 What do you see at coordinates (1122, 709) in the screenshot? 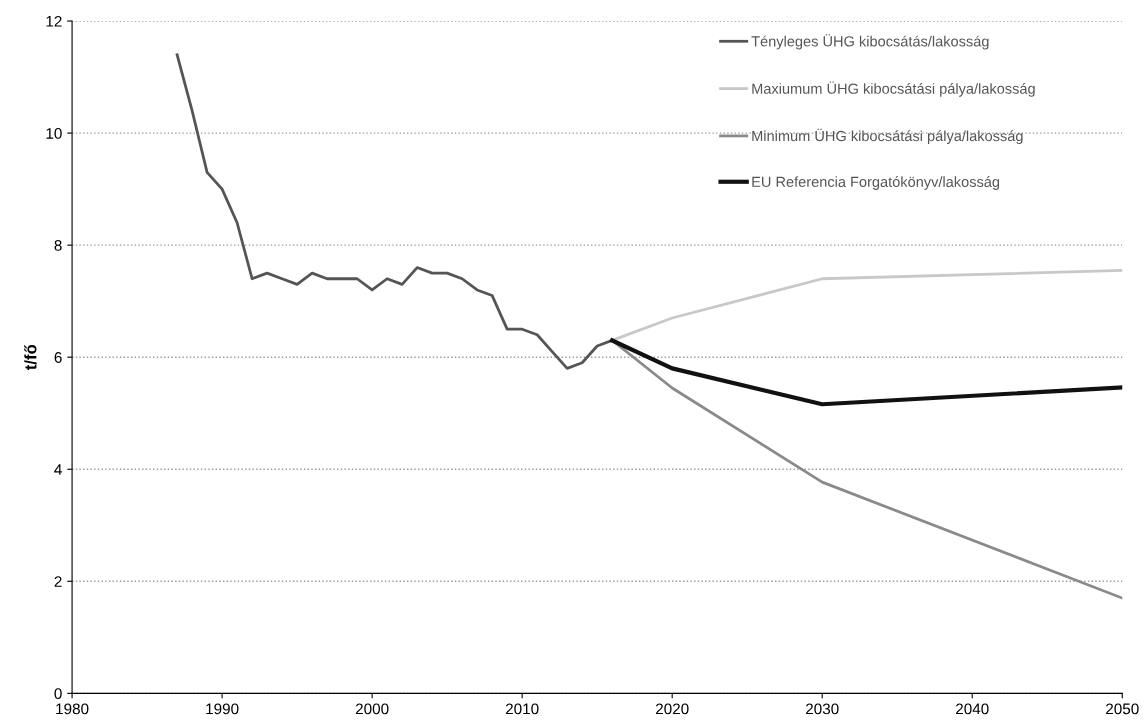
I see `x-tick-label: 2050` at bounding box center [1122, 709].